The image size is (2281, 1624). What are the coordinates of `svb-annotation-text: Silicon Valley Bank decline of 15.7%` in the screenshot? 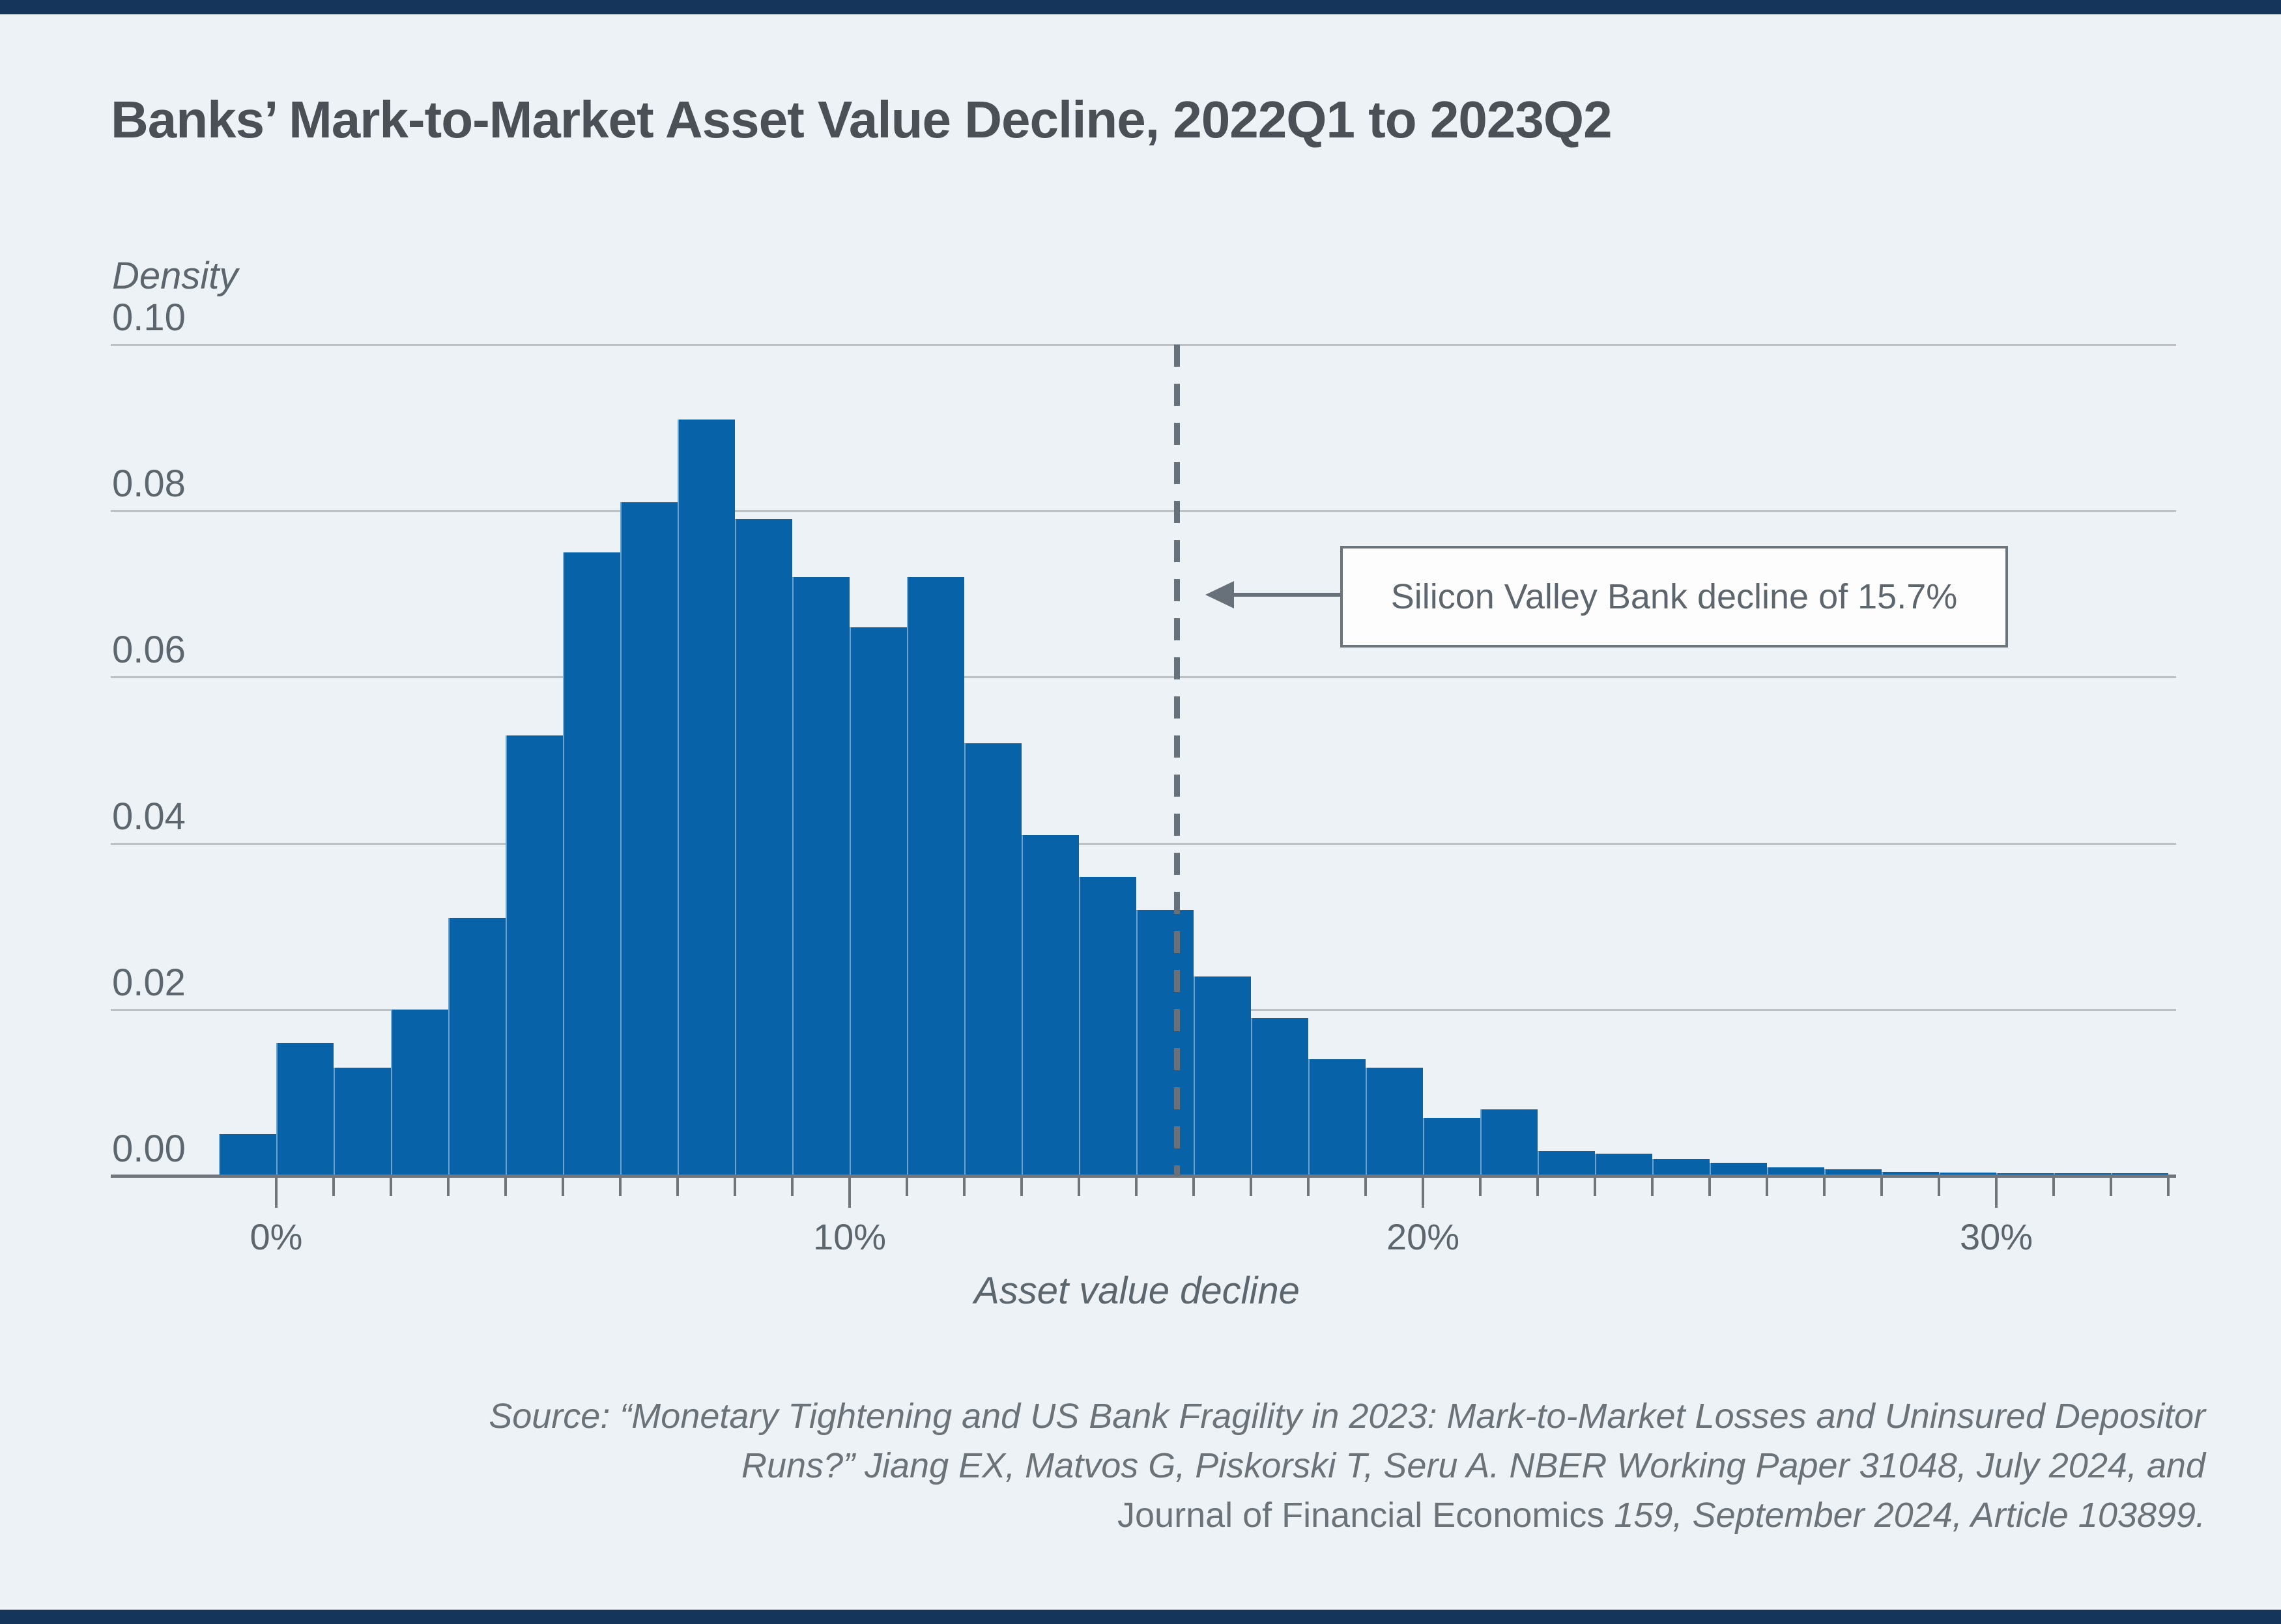 It's located at (1674, 596).